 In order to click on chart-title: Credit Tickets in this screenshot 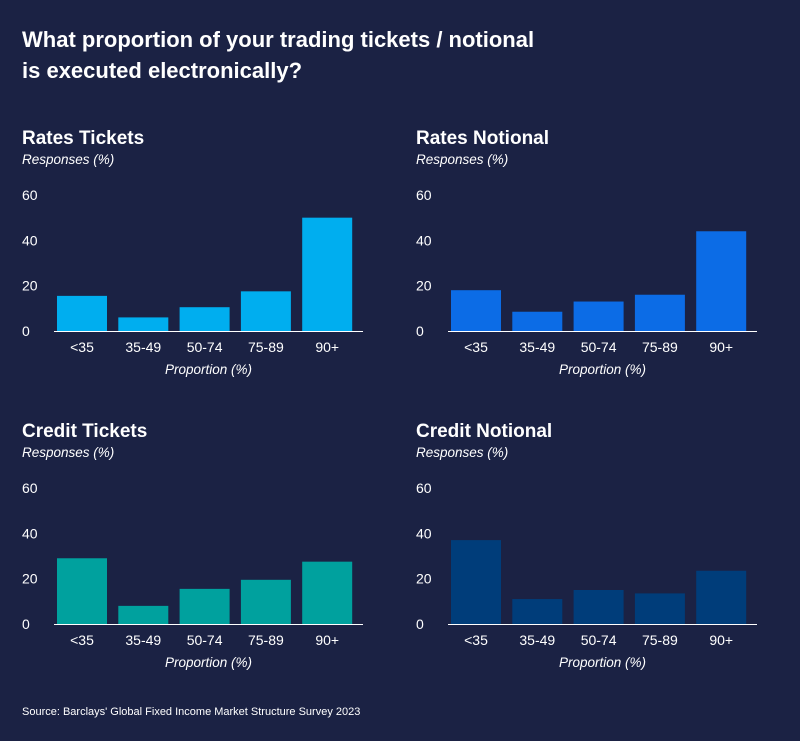, I will do `click(85, 431)`.